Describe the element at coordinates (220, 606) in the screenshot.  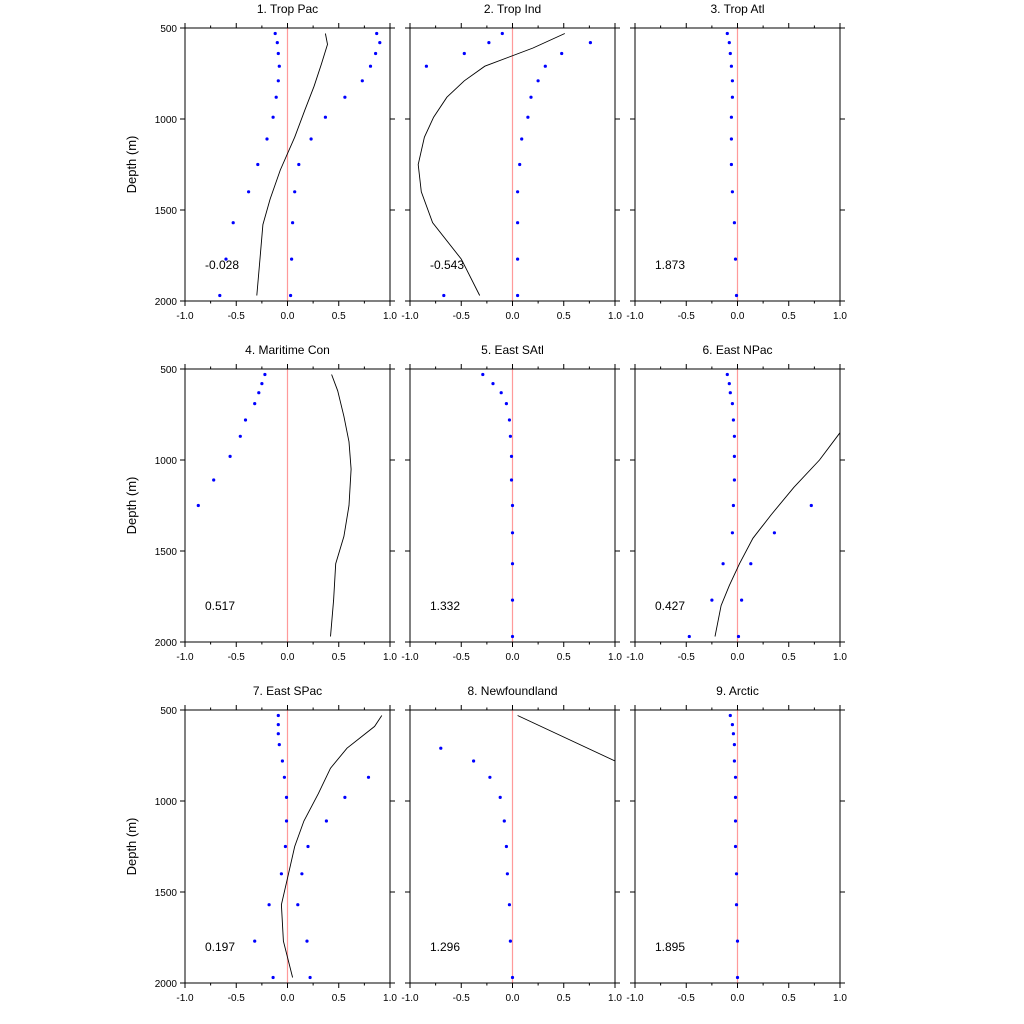
I see `correlation-label: 0.517` at that location.